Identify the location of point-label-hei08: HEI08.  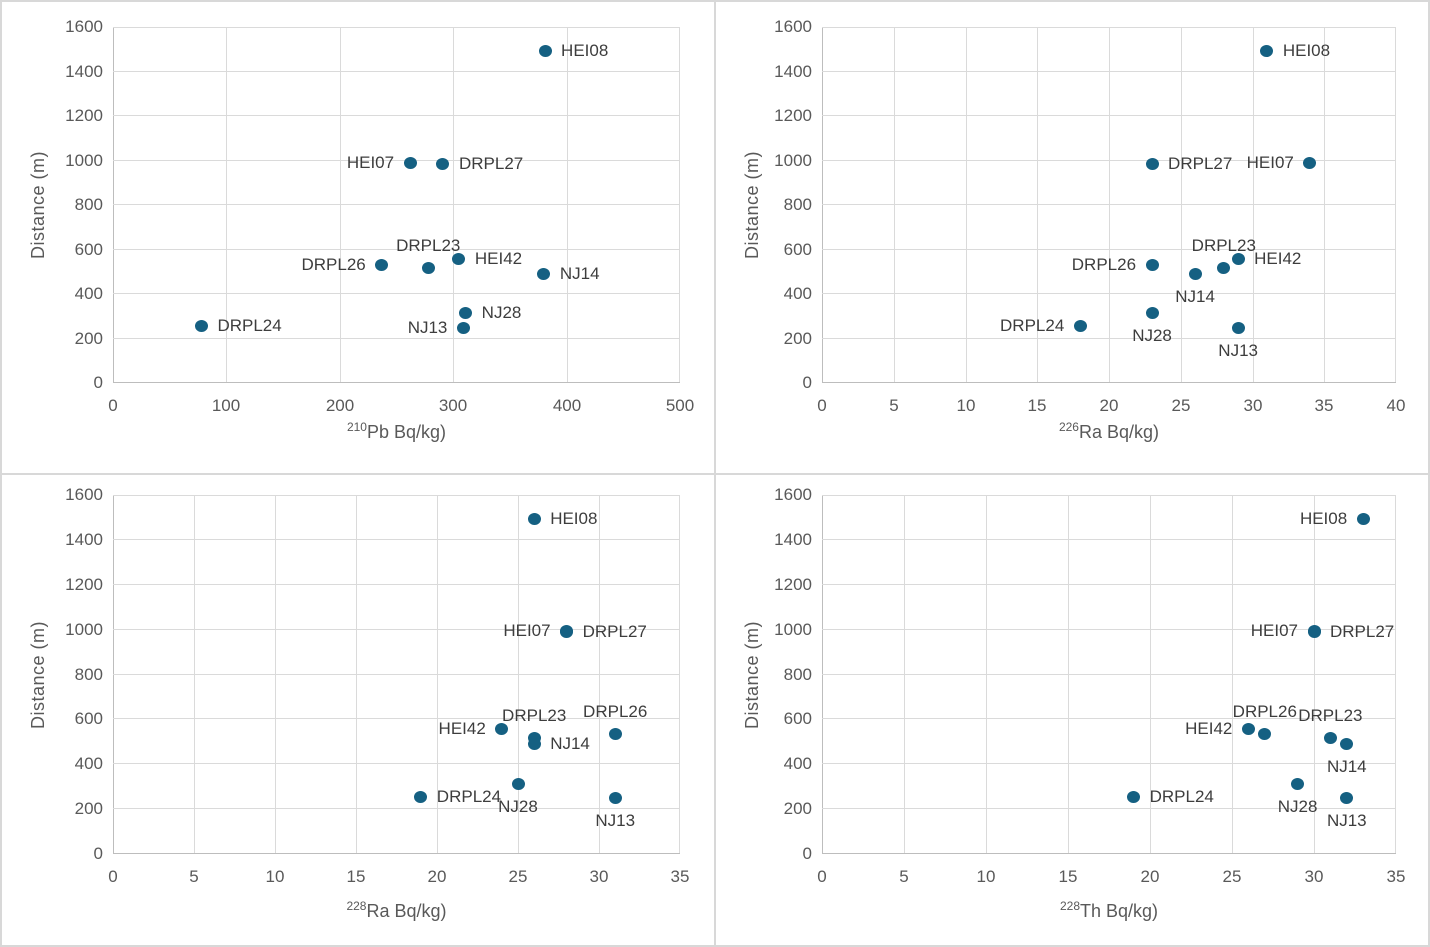
(574, 519).